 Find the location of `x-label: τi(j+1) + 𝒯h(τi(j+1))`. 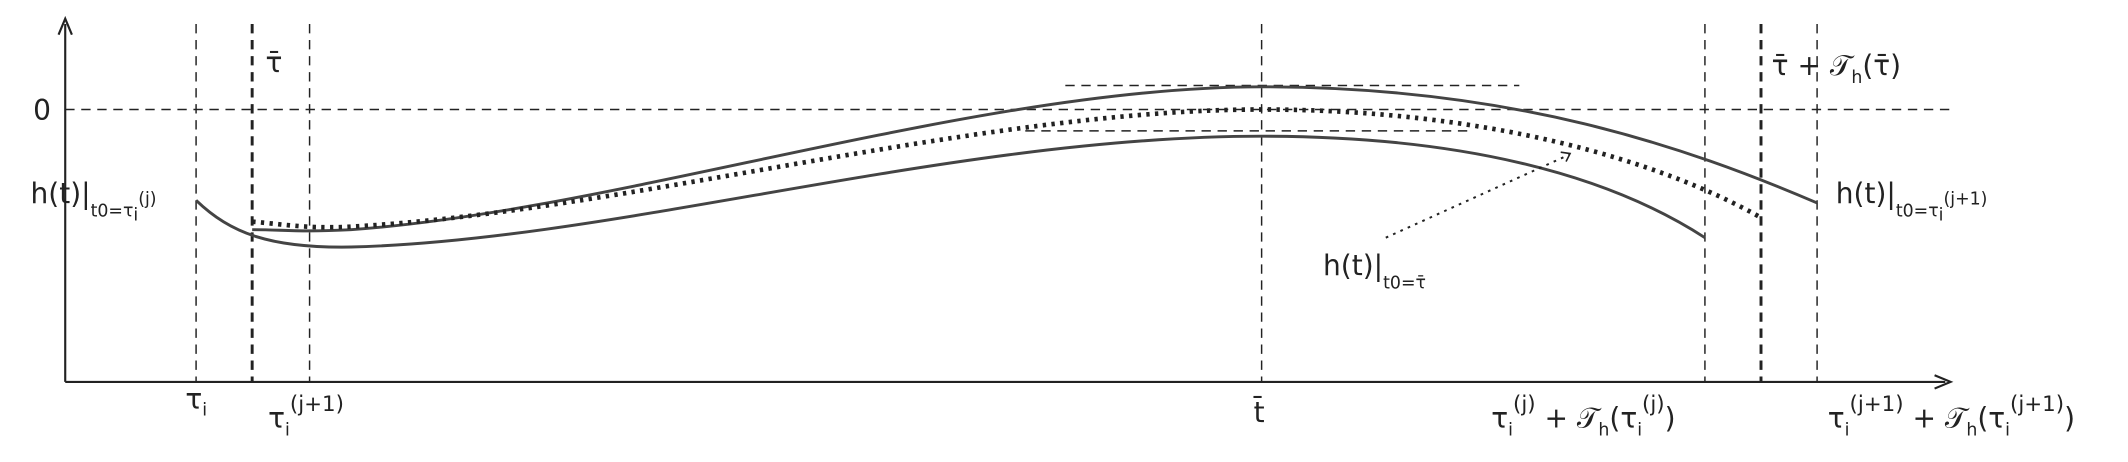

x-label: τi(j+1) + 𝒯h(τi(j+1)) is located at coordinates (1951, 416).